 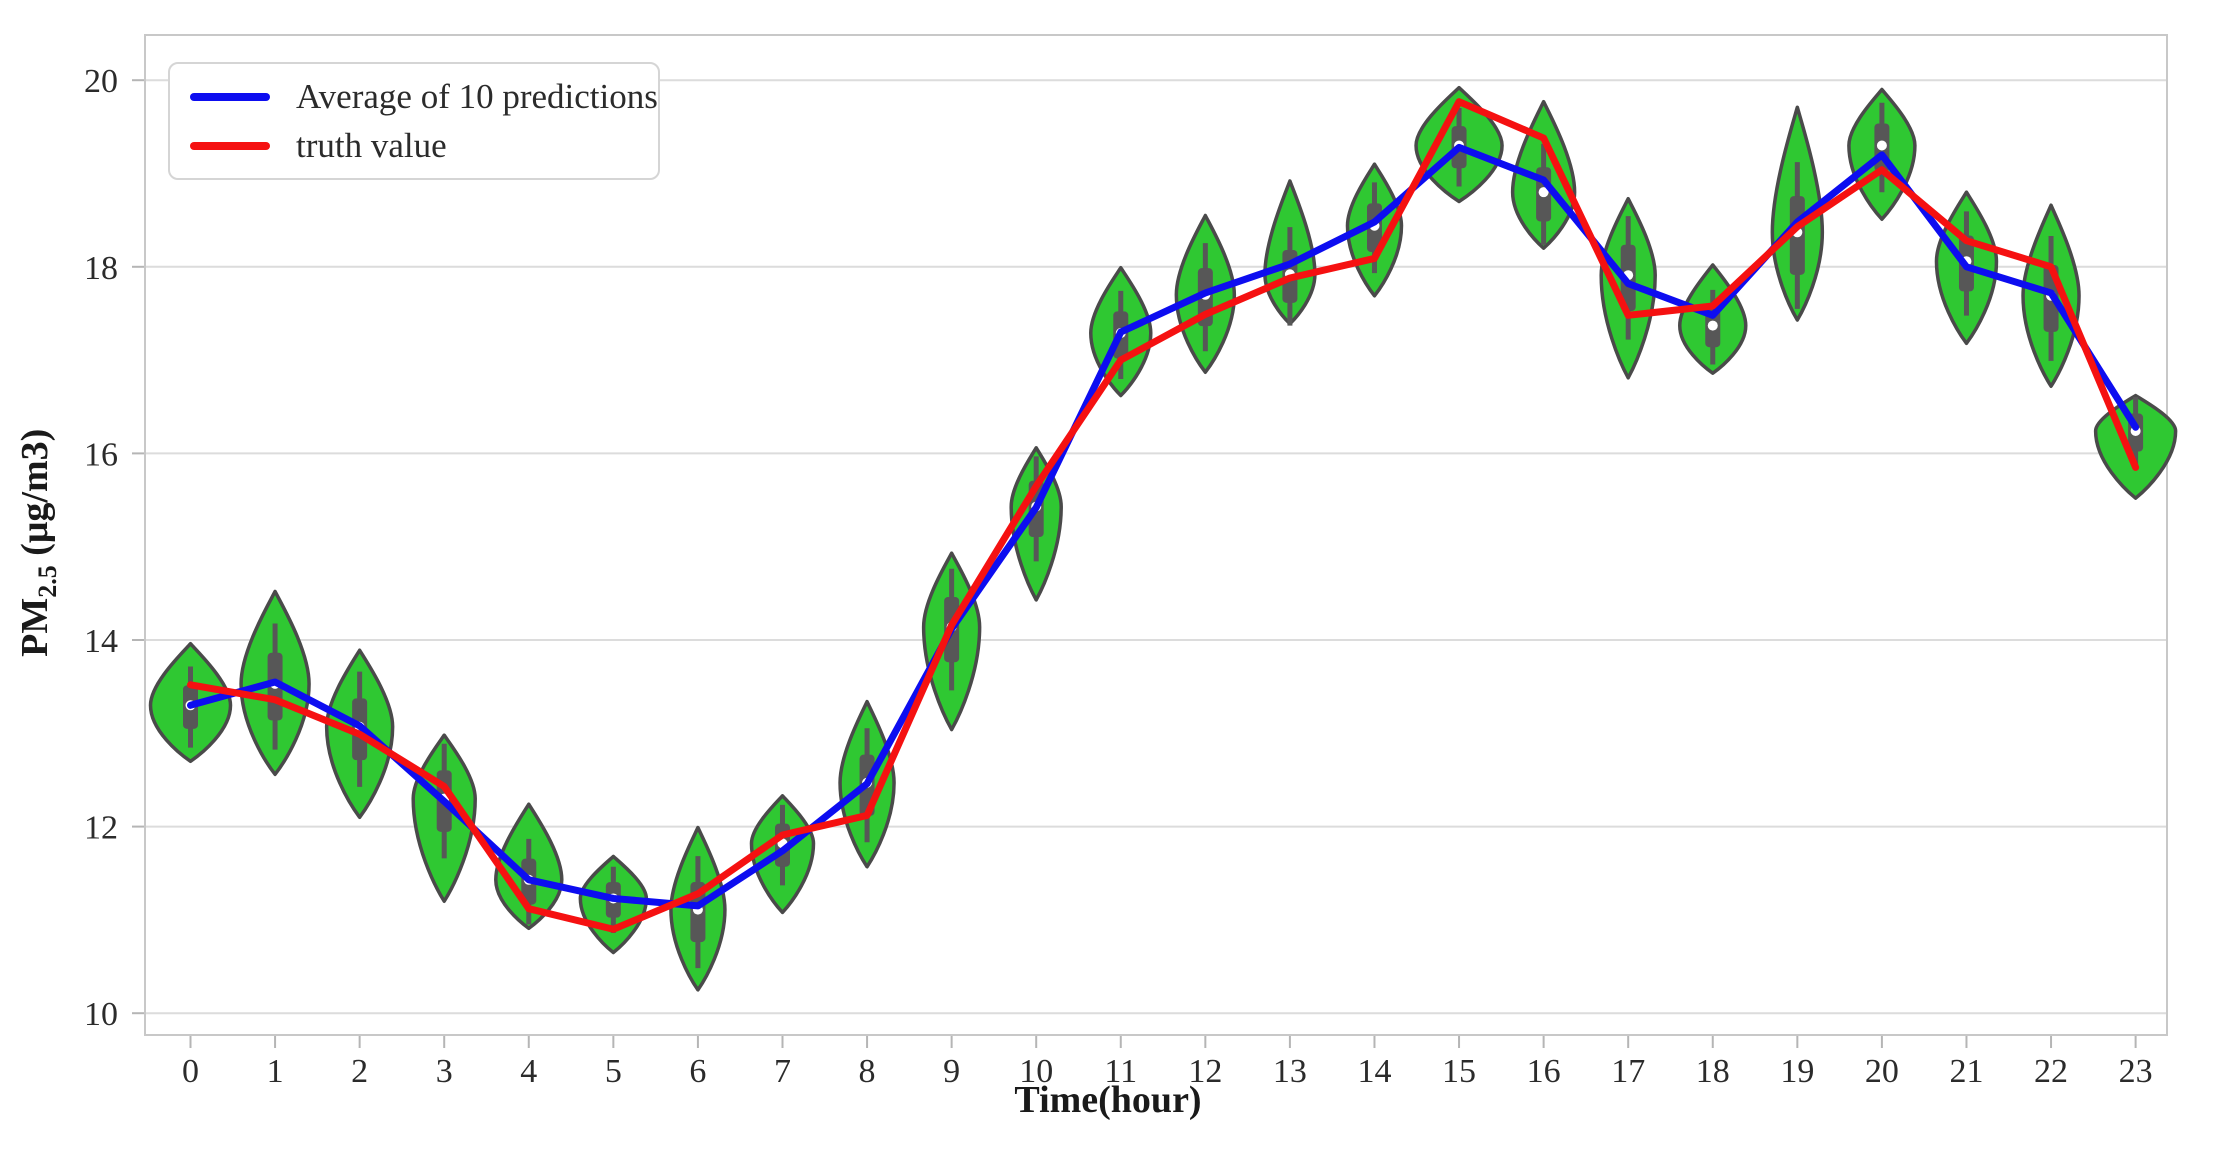 I want to click on y-axis-title-base: PM, so click(x=35, y=627).